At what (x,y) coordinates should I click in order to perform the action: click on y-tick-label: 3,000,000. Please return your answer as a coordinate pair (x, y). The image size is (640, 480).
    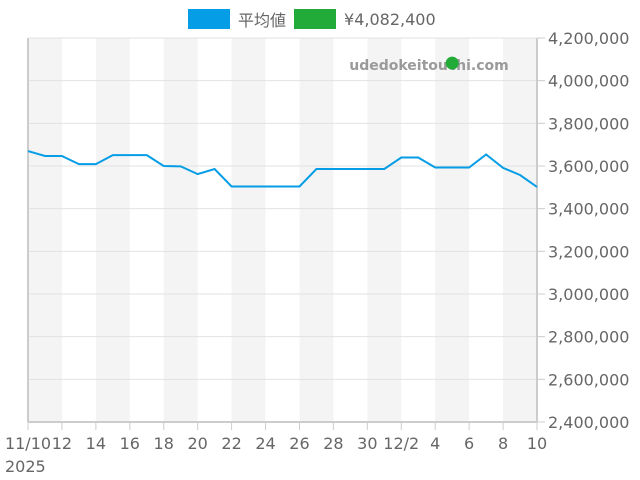
    Looking at the image, I should click on (588, 294).